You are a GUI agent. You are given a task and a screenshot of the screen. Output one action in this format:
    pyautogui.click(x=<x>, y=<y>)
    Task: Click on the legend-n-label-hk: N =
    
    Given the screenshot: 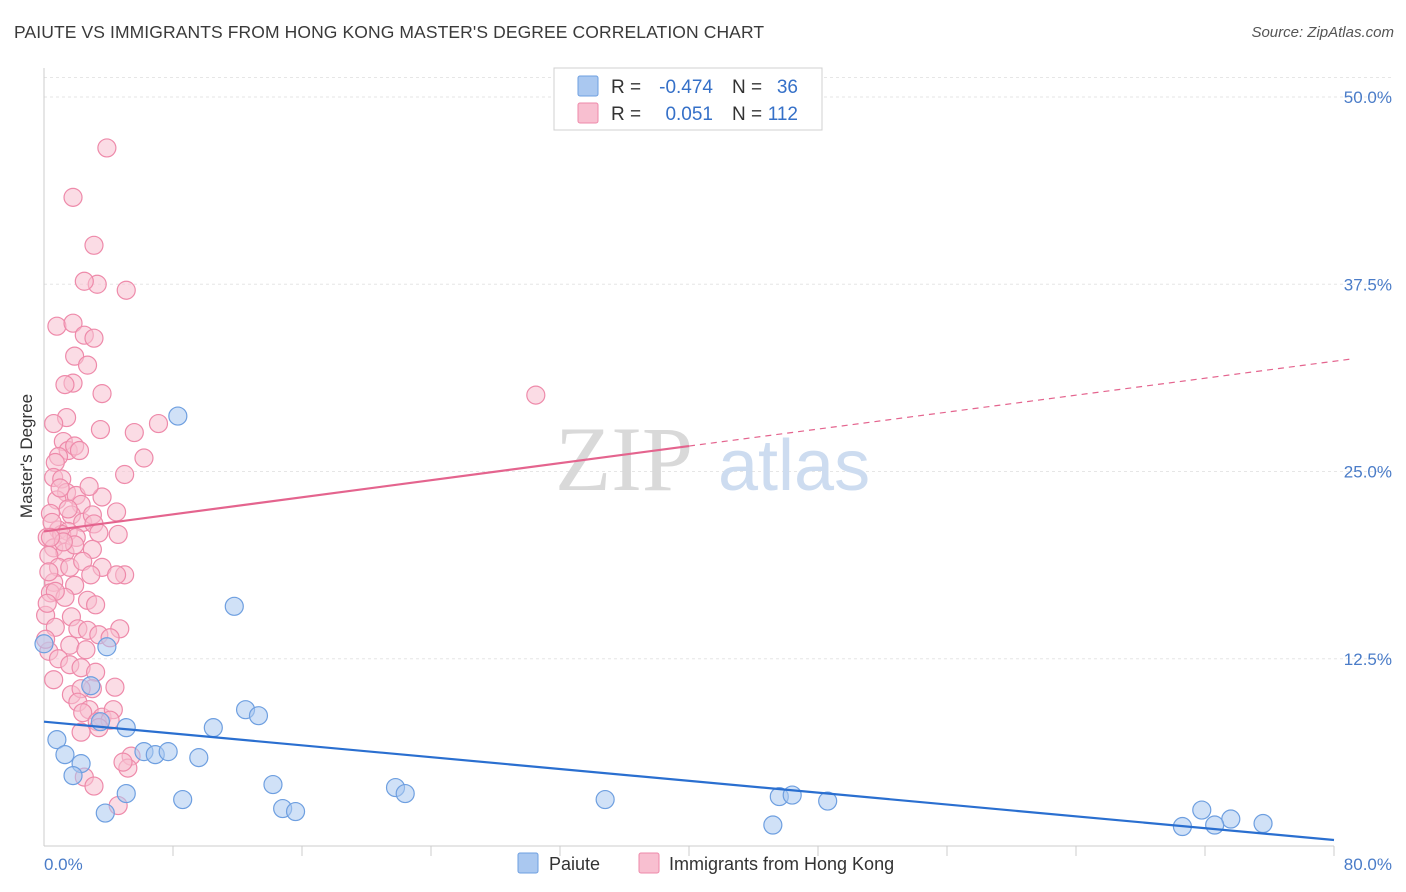 What is the action you would take?
    pyautogui.click(x=747, y=114)
    